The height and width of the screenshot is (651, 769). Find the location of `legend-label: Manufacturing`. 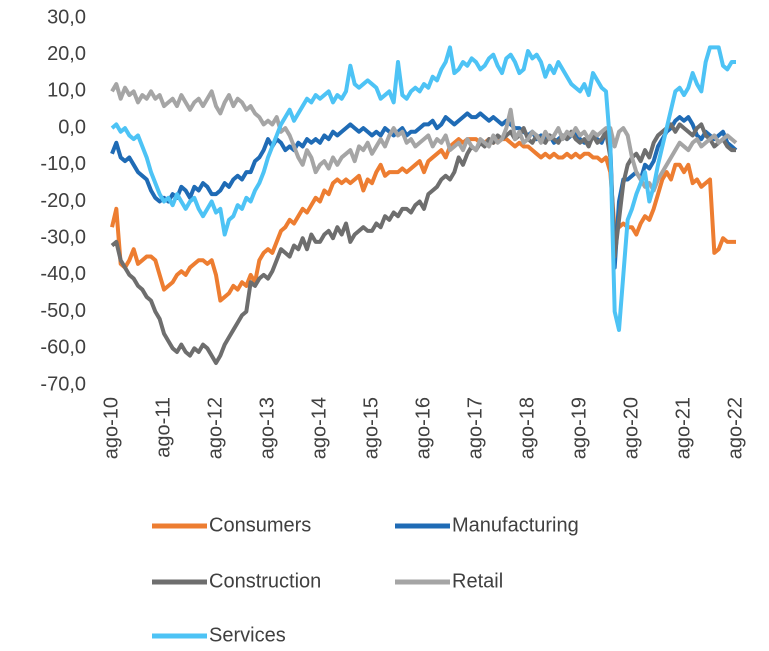

legend-label: Manufacturing is located at coordinates (515, 525).